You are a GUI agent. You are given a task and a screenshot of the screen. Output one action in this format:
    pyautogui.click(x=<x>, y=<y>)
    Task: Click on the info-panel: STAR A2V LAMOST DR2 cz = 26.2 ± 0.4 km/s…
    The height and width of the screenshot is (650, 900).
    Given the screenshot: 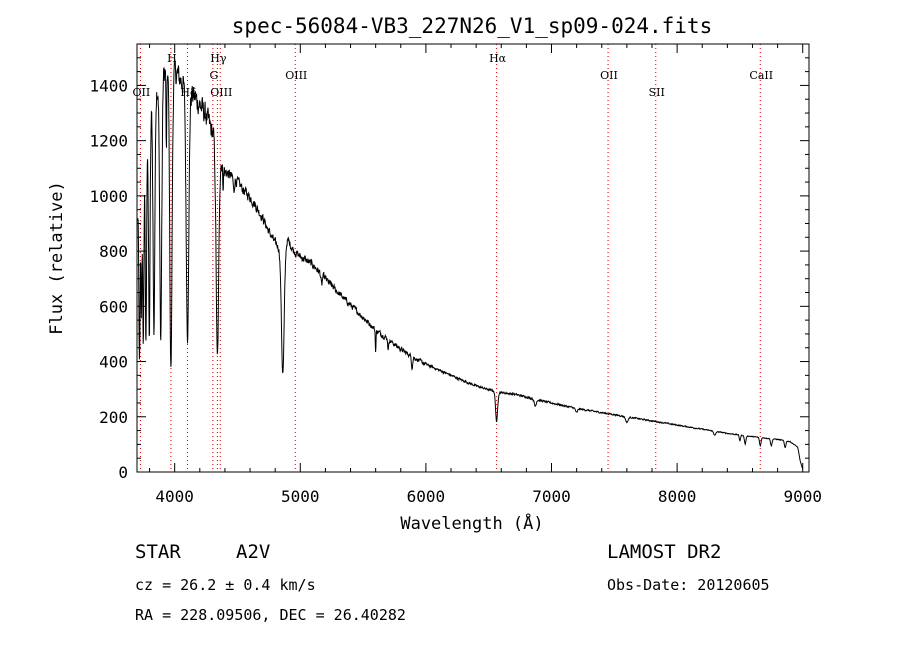 What is the action you would take?
    pyautogui.click(x=452, y=582)
    